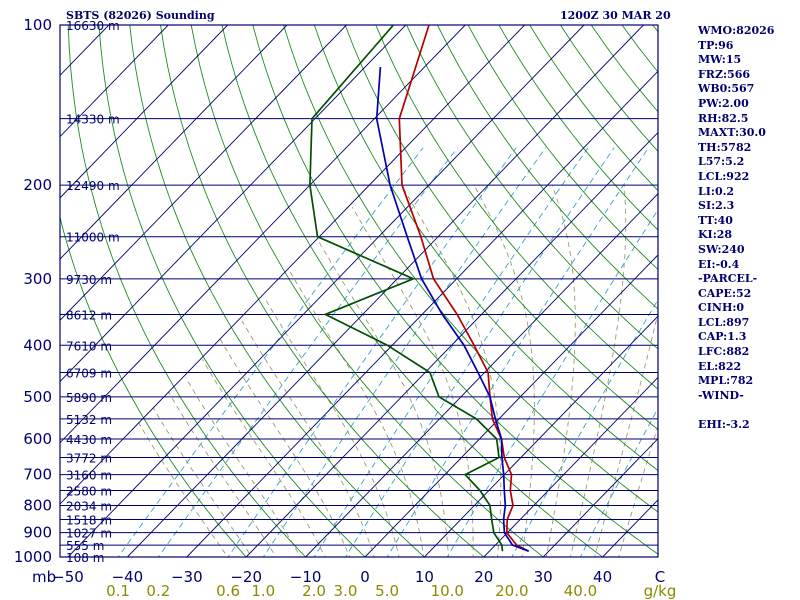 The height and width of the screenshot is (600, 800). I want to click on temperature-tick-label: −10, so click(306, 577).